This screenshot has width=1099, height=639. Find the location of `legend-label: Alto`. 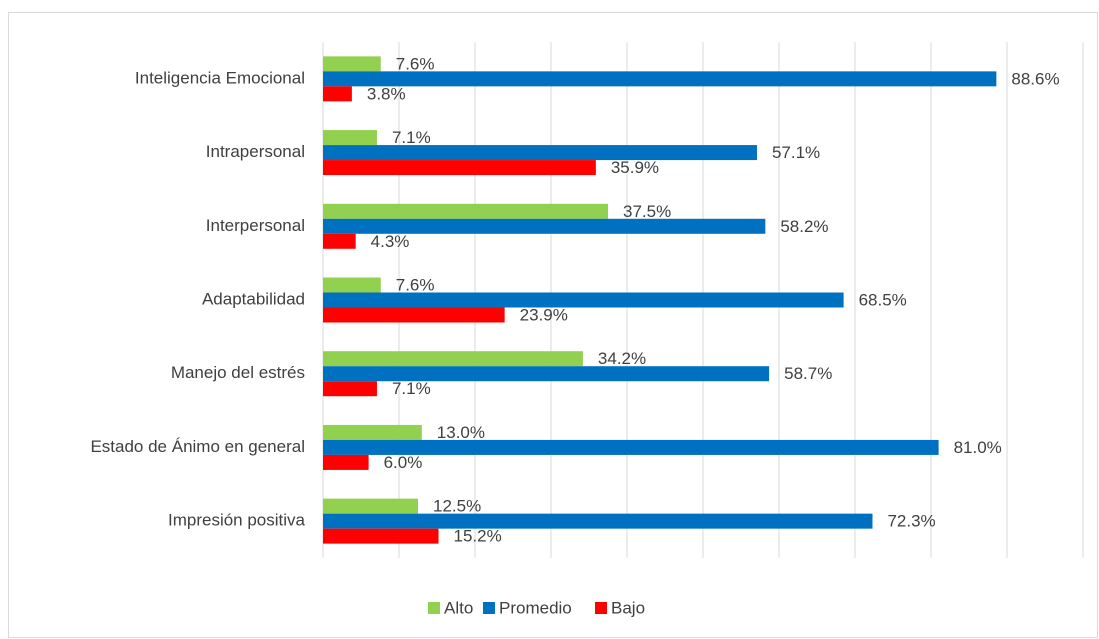

legend-label: Alto is located at coordinates (458, 607).